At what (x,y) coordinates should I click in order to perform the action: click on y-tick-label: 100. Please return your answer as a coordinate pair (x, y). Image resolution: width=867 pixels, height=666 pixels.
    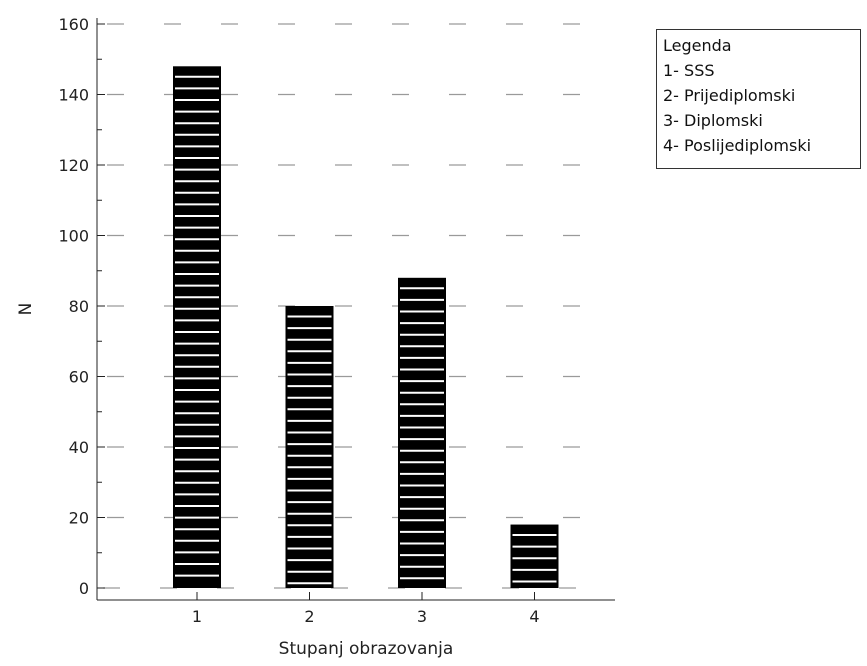
    Looking at the image, I should click on (73, 236).